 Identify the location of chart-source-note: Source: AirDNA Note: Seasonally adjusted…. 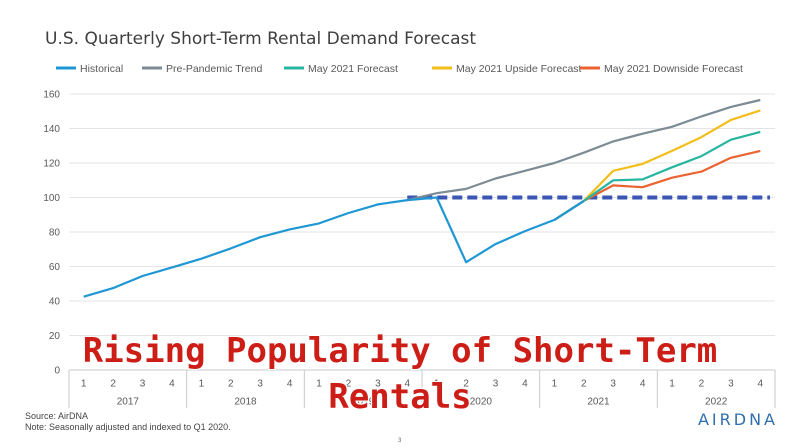
(128, 422).